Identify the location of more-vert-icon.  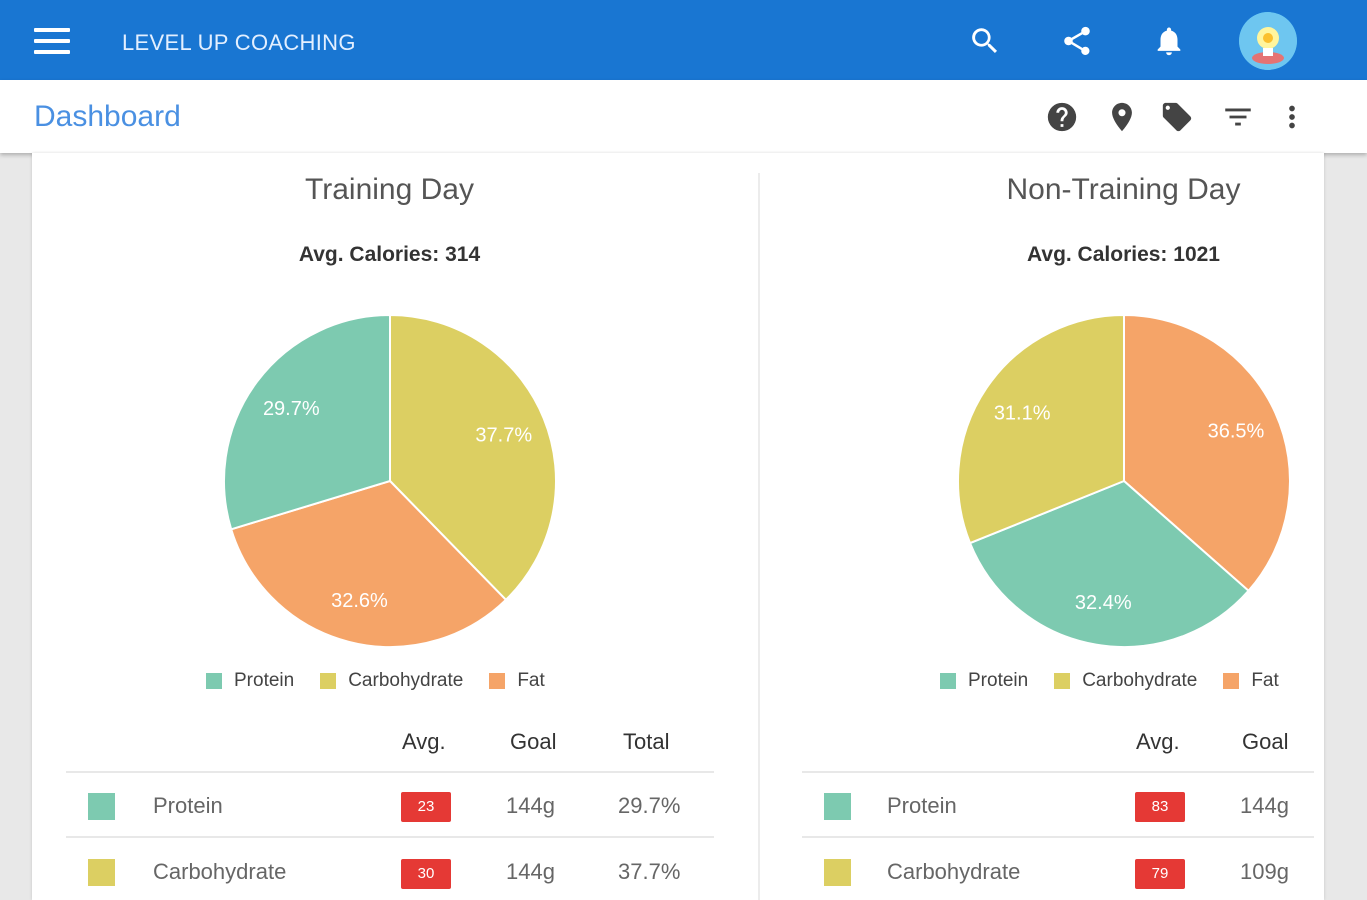
(1292, 117).